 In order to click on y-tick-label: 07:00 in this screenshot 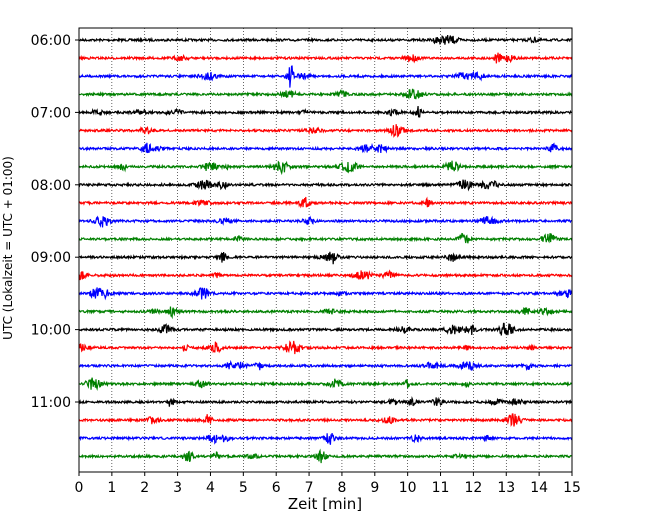, I will do `click(51, 113)`.